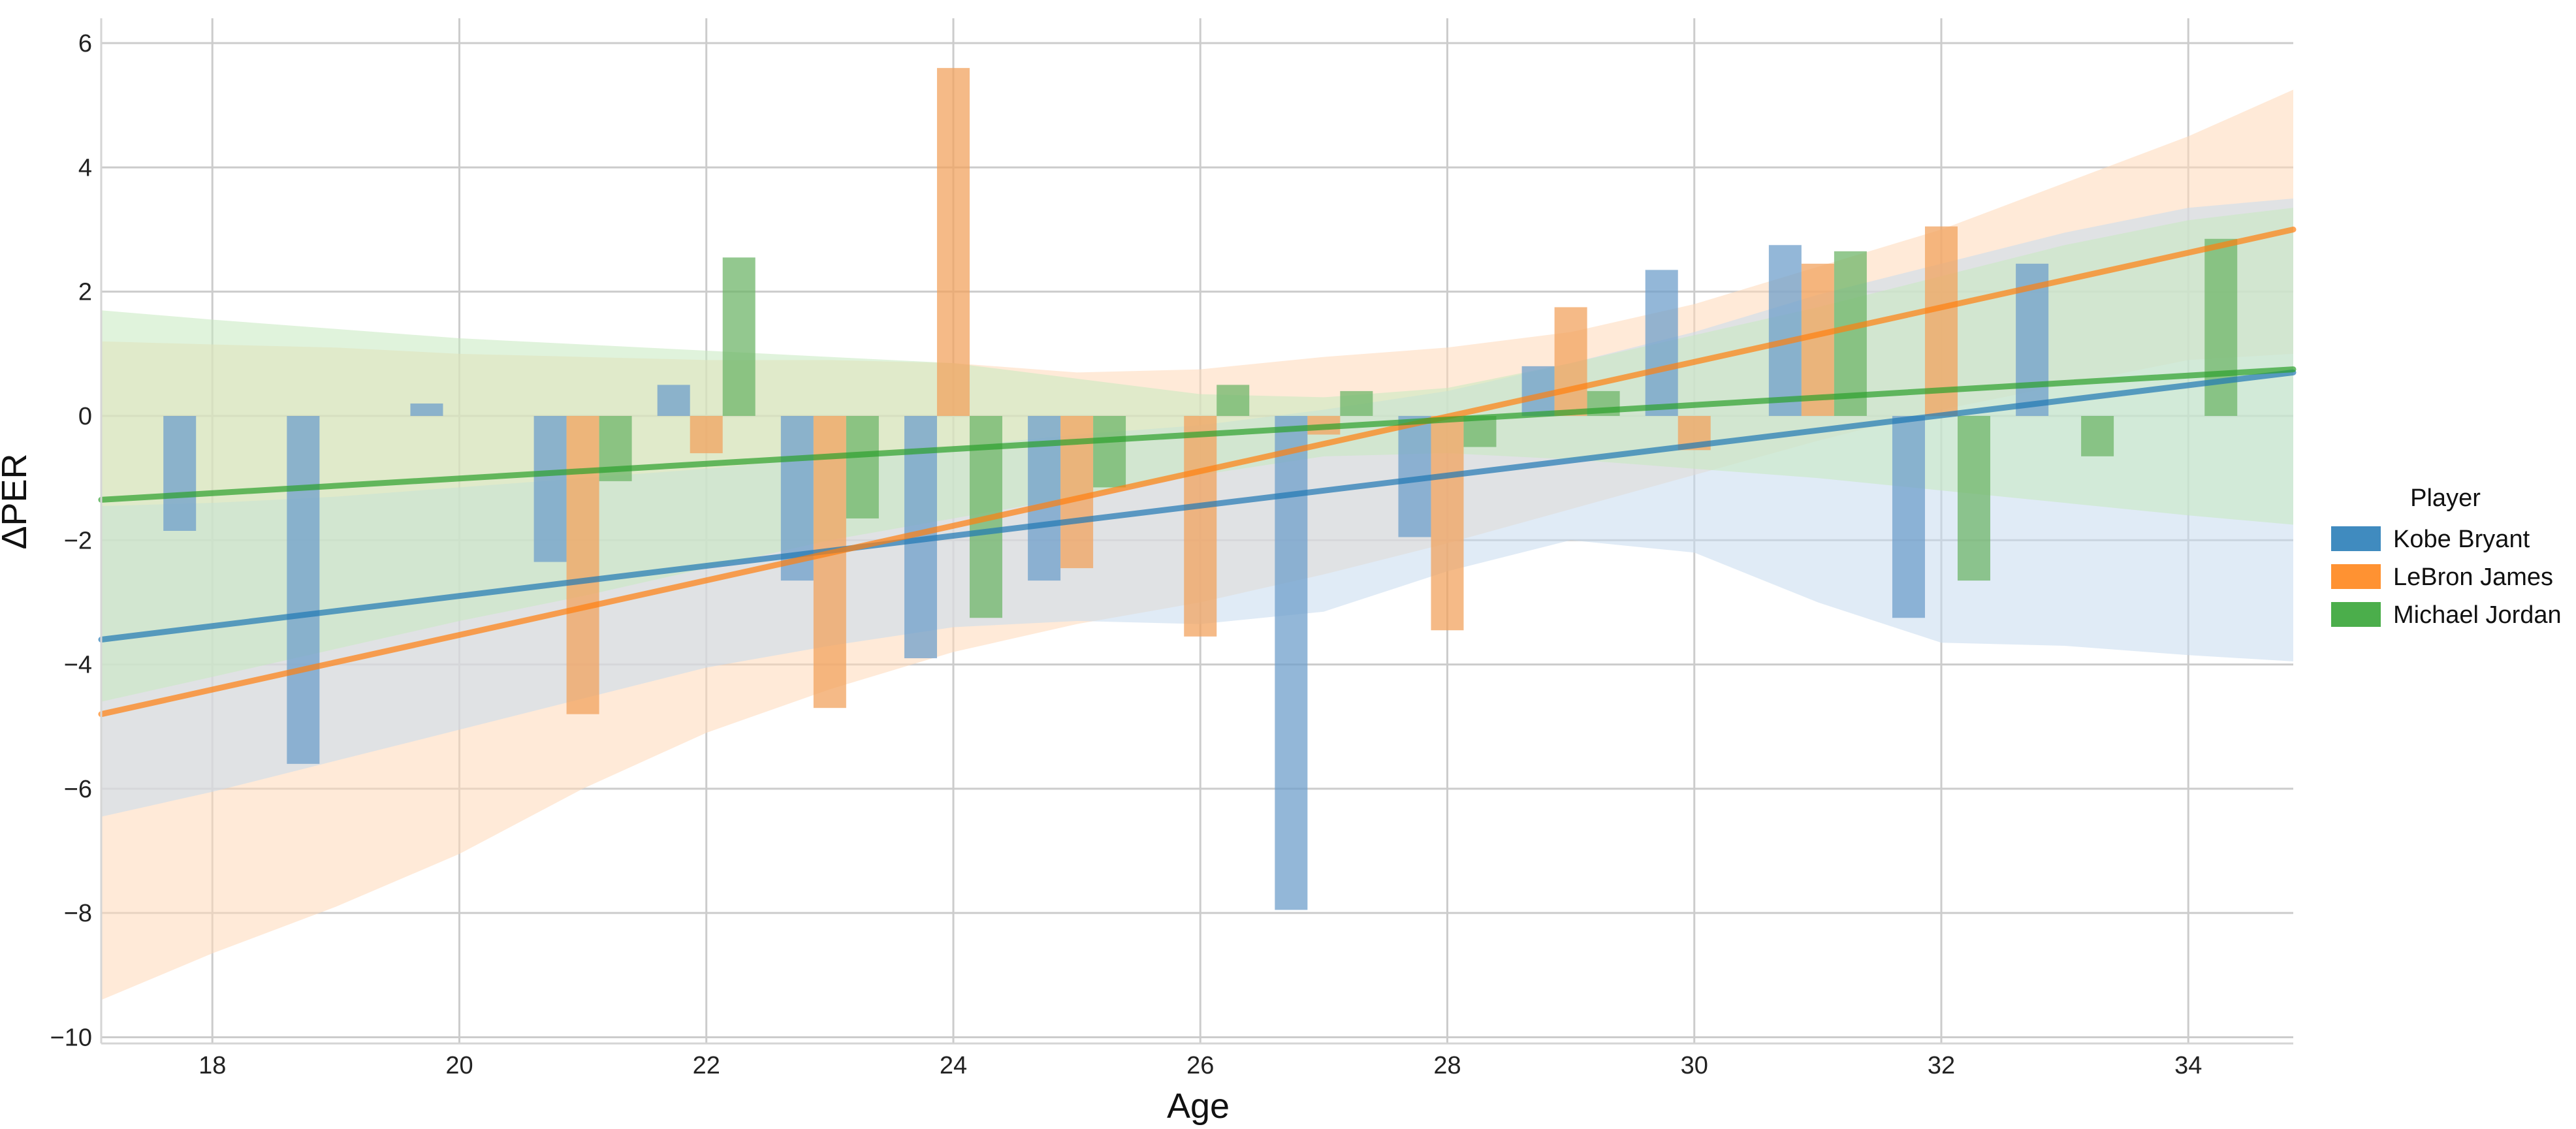  Describe the element at coordinates (706, 1065) in the screenshot. I see `x-tick-label: 22` at that location.